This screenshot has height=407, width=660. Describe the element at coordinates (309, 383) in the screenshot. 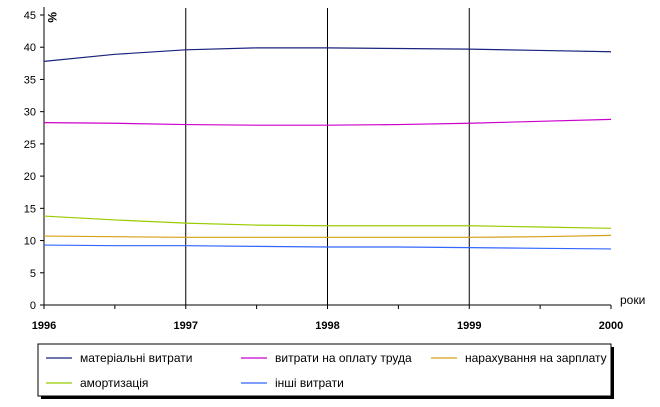

I see `legend-label-4: інші витрати` at that location.